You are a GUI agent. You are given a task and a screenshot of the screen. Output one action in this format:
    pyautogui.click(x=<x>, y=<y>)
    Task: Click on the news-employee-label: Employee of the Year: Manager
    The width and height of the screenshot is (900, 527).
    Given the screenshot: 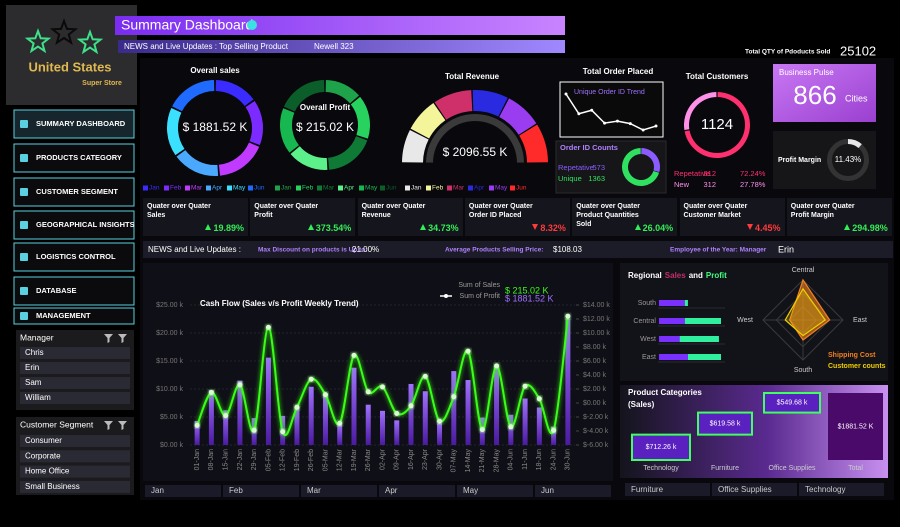 What is the action you would take?
    pyautogui.click(x=718, y=250)
    